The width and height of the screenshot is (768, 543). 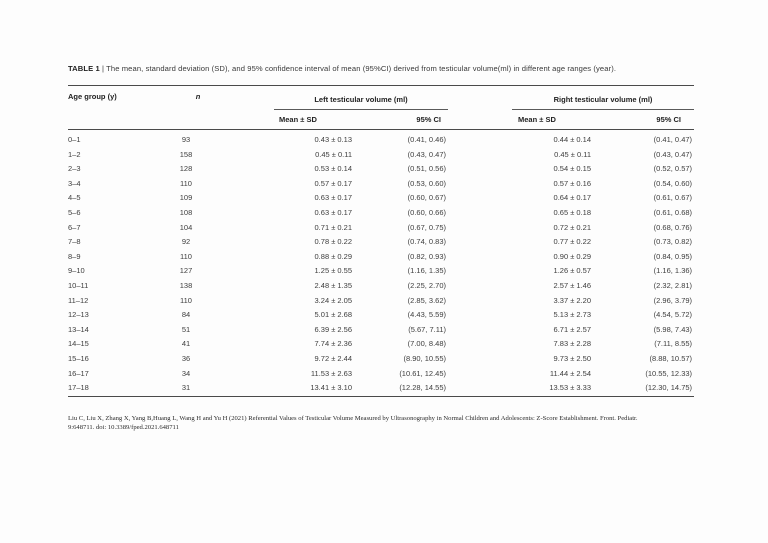 What do you see at coordinates (186, 169) in the screenshot?
I see `n-cell: 128` at bounding box center [186, 169].